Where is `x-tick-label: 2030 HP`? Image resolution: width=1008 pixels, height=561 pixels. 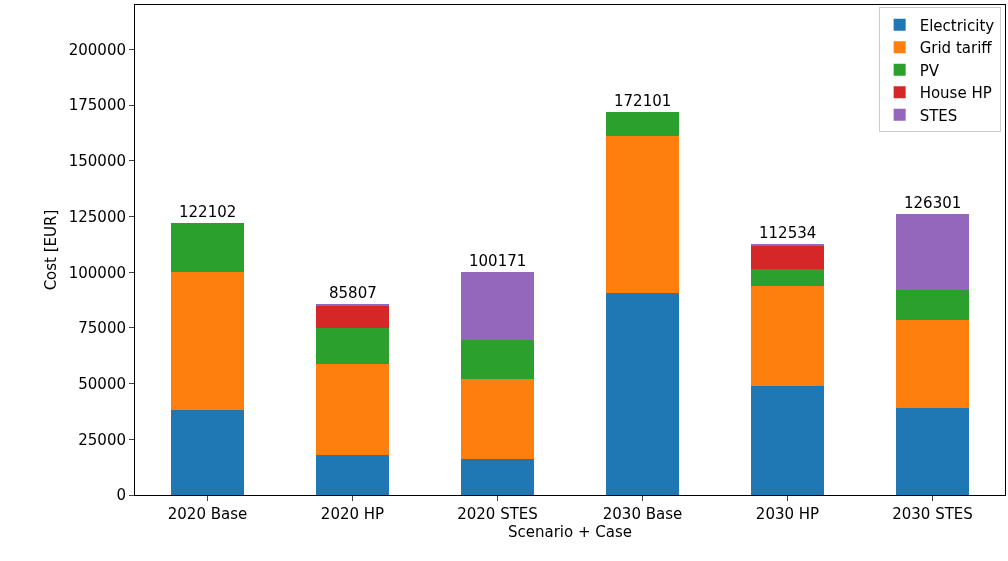 x-tick-label: 2030 HP is located at coordinates (787, 514).